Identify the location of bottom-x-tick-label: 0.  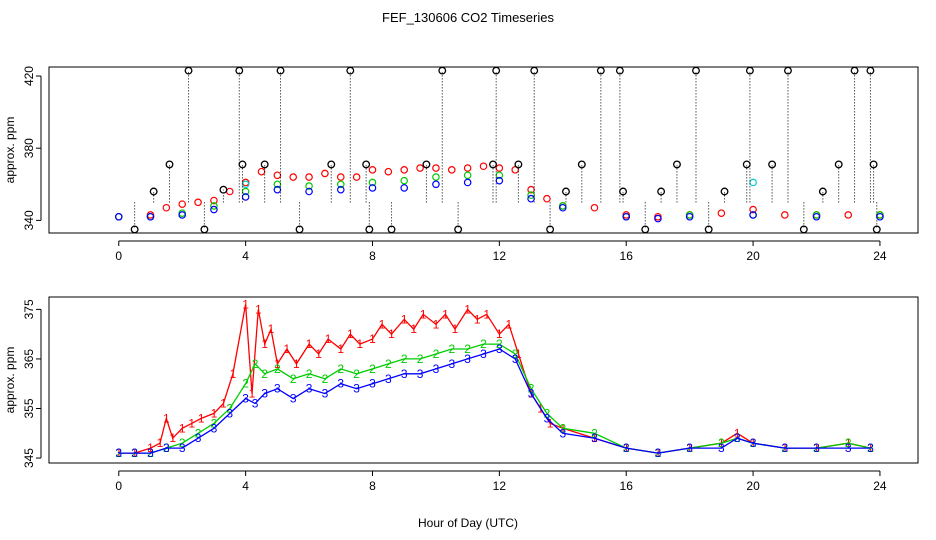
(118, 486).